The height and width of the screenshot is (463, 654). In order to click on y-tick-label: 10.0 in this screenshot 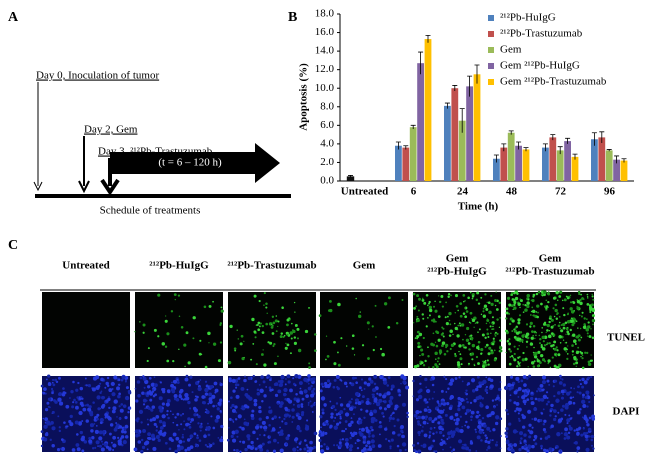, I will do `click(325, 88)`.